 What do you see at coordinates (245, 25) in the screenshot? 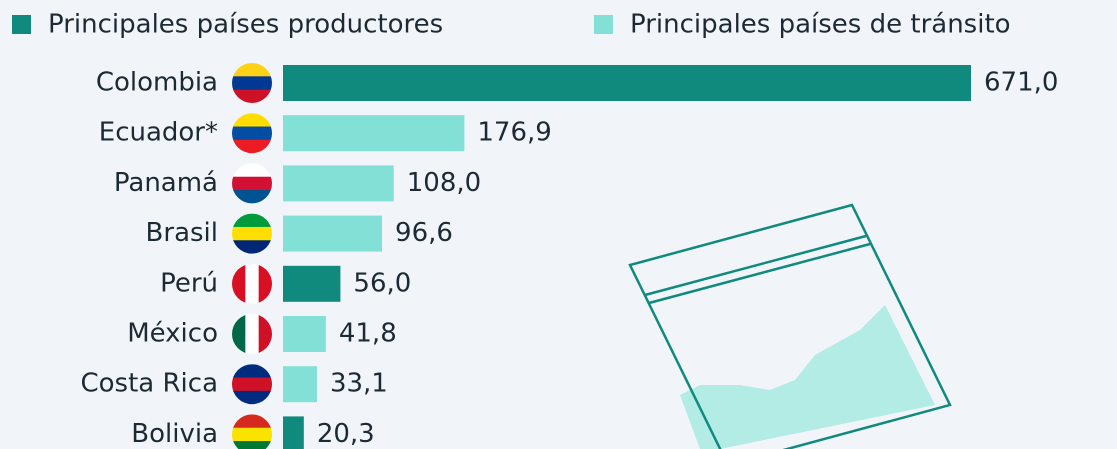
I see `legend-label: Principales países productores` at bounding box center [245, 25].